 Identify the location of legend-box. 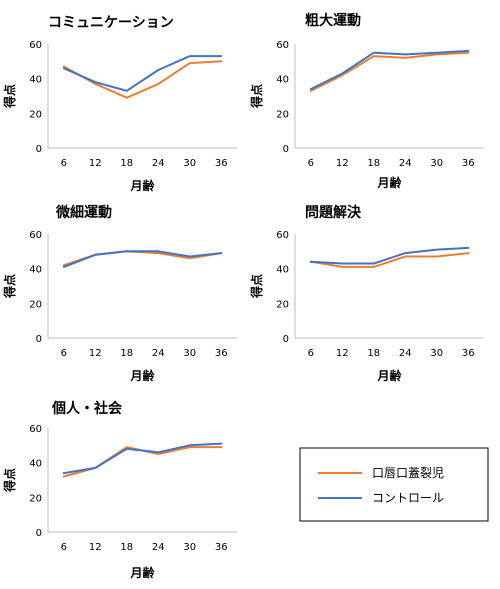
(394, 484).